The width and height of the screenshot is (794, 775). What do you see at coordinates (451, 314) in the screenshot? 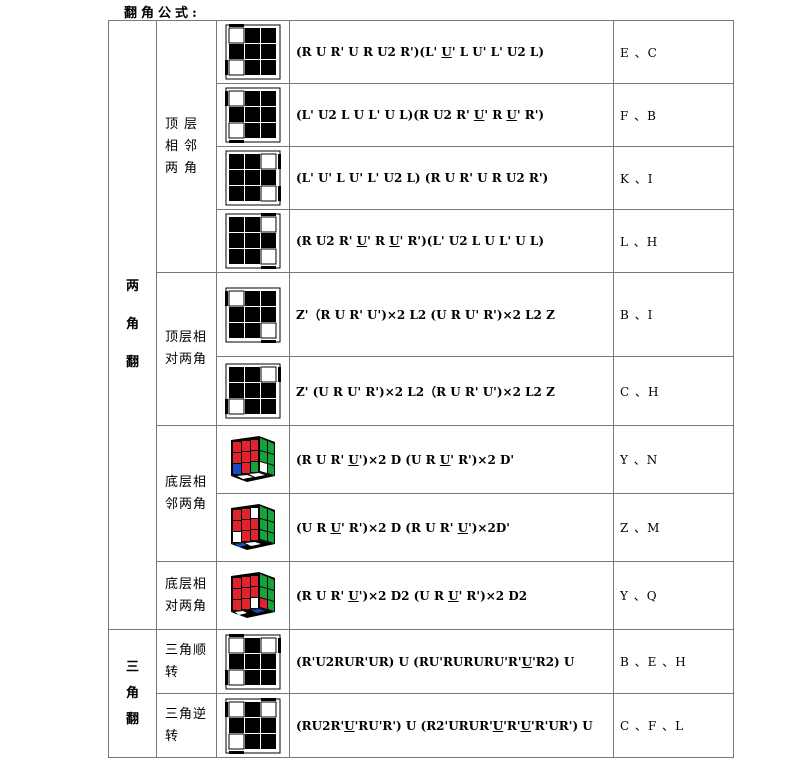
I see `formula: Z'（R U R' U')×2 L2 (U R U' R')×2 L2 Z` at bounding box center [451, 314].